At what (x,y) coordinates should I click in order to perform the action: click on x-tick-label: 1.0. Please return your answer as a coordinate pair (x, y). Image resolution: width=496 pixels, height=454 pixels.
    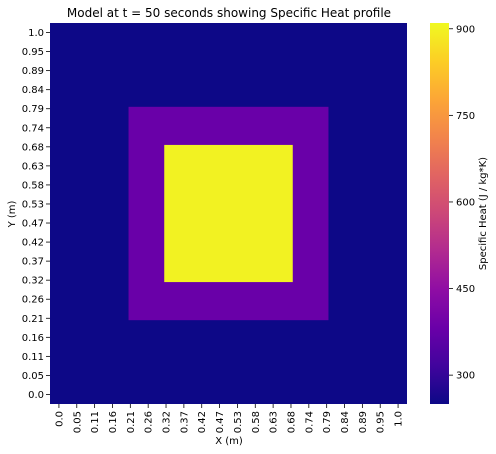
    Looking at the image, I should click on (399, 419).